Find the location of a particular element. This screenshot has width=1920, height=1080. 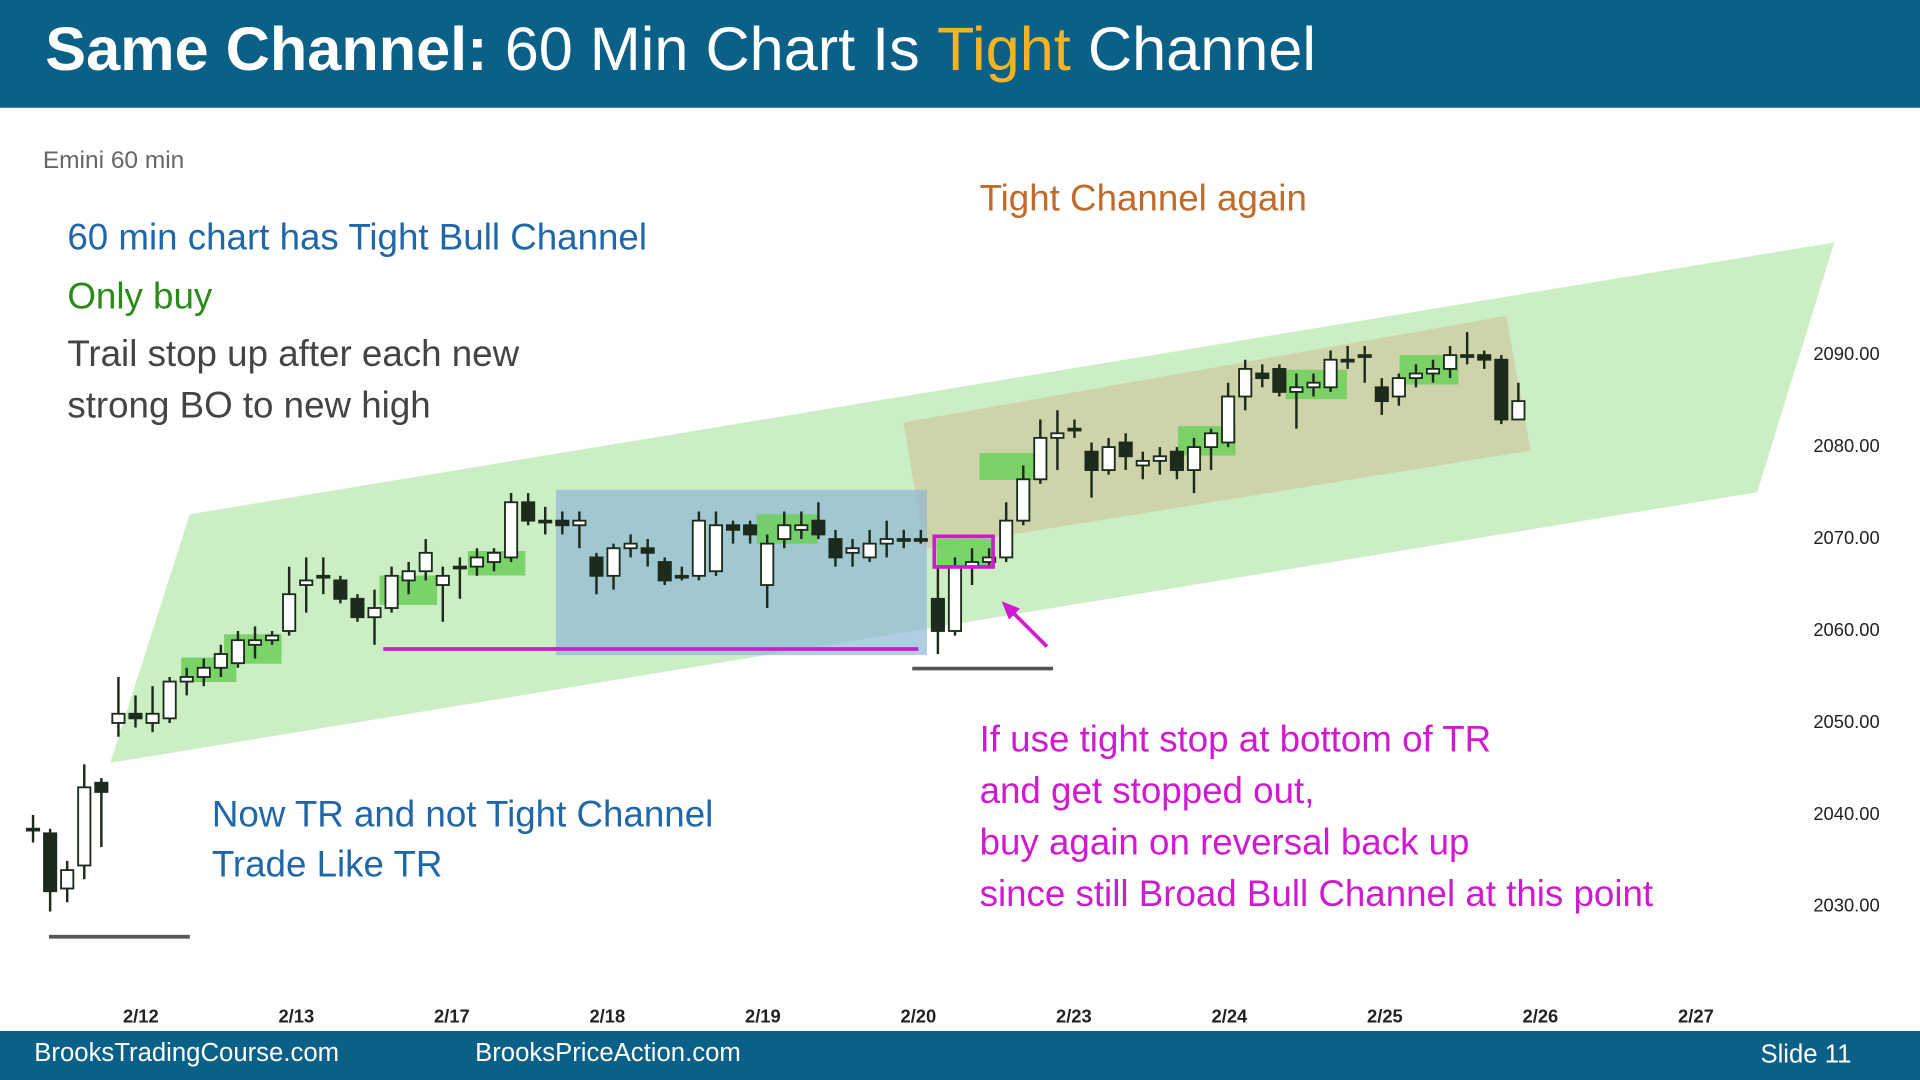

footer-text: BrooksTradingCourse.com is located at coordinates (186, 1053).